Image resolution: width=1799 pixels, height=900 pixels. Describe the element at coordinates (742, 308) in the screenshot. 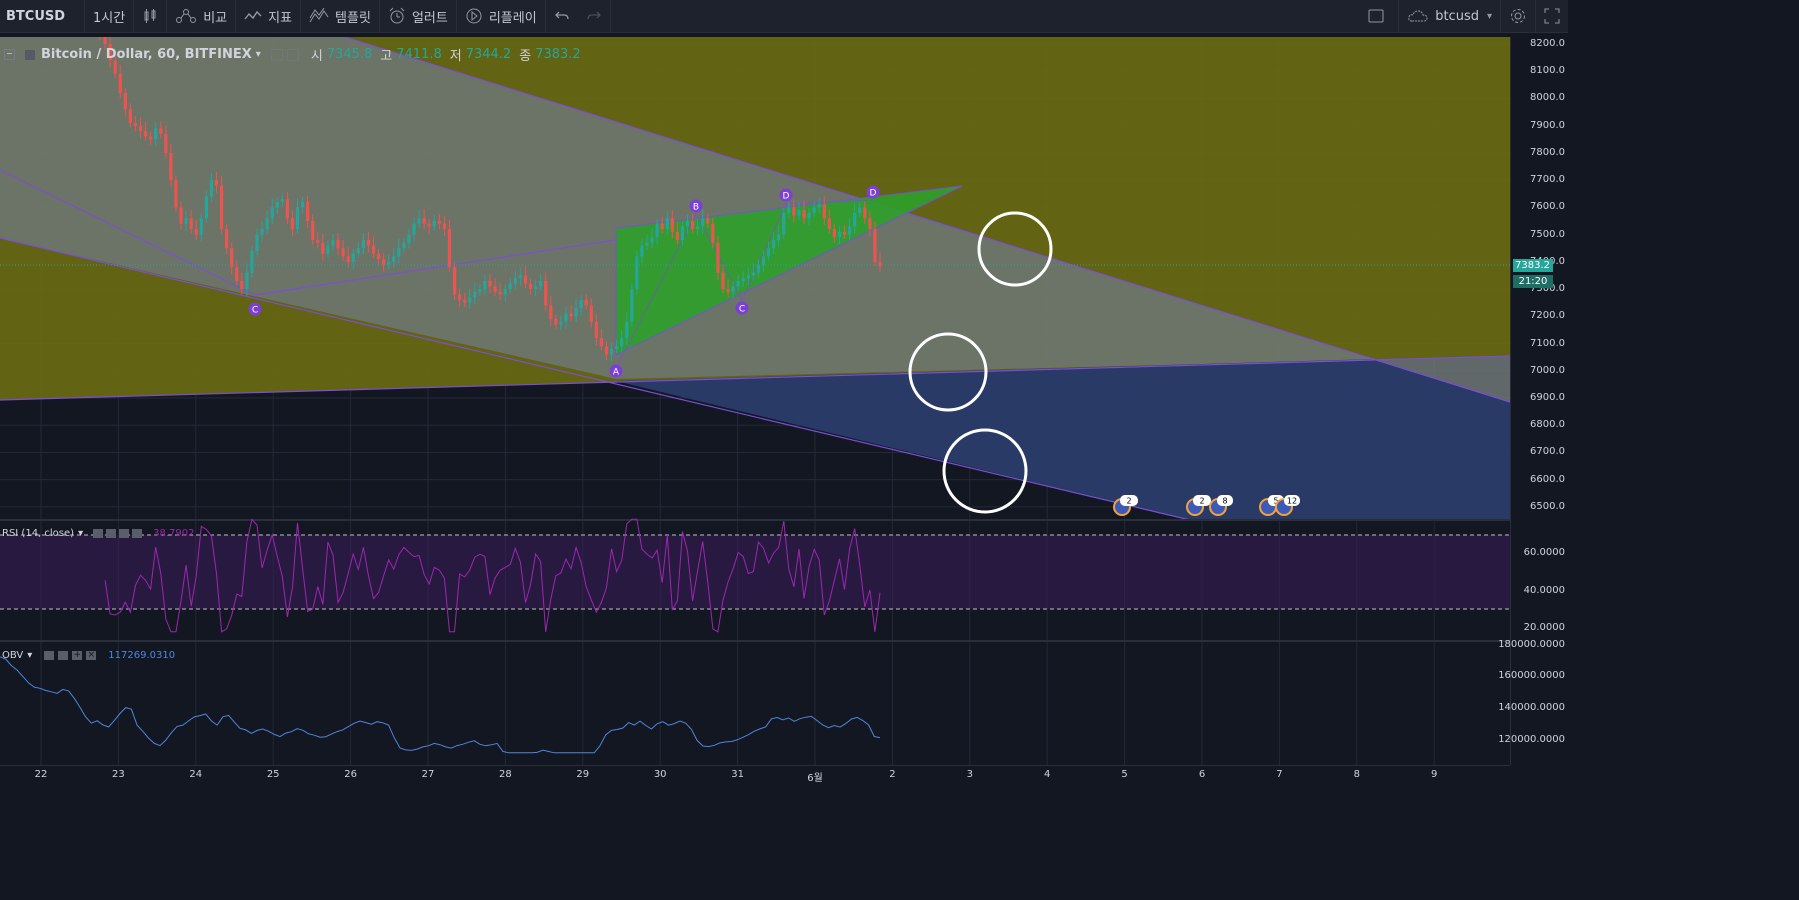

I see `point-c` at that location.